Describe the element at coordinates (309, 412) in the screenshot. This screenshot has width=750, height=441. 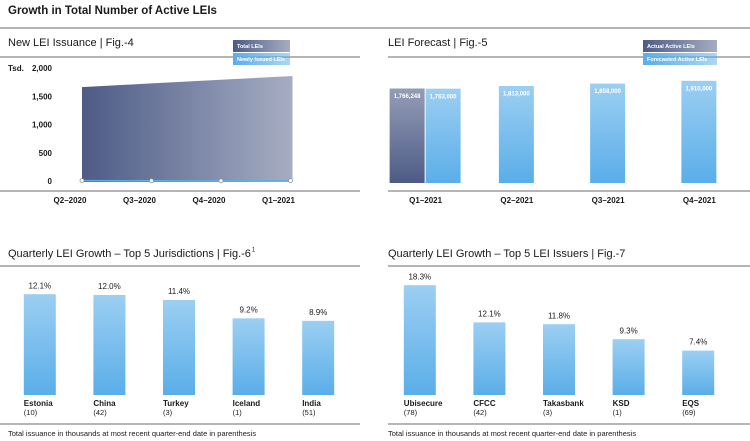
I see `category-note: (51)` at that location.